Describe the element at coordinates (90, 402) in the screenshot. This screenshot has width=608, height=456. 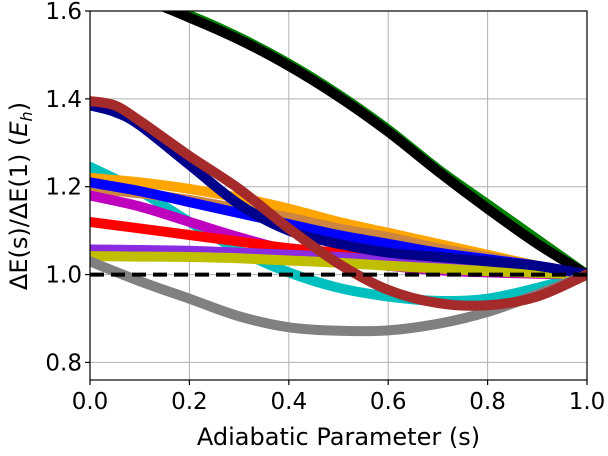
I see `x-tick-label: 0.0` at that location.